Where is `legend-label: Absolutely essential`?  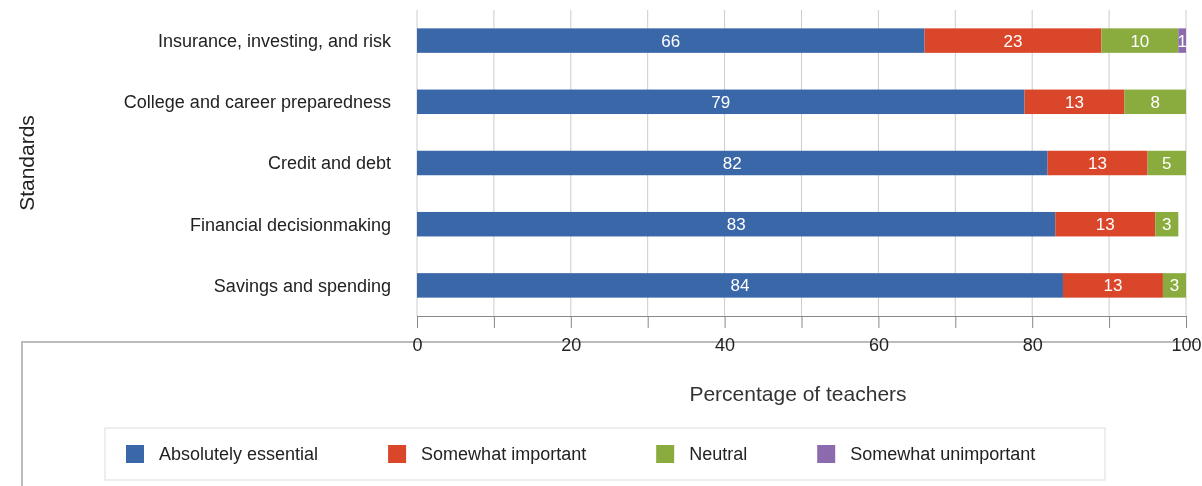
legend-label: Absolutely essential is located at coordinates (239, 454).